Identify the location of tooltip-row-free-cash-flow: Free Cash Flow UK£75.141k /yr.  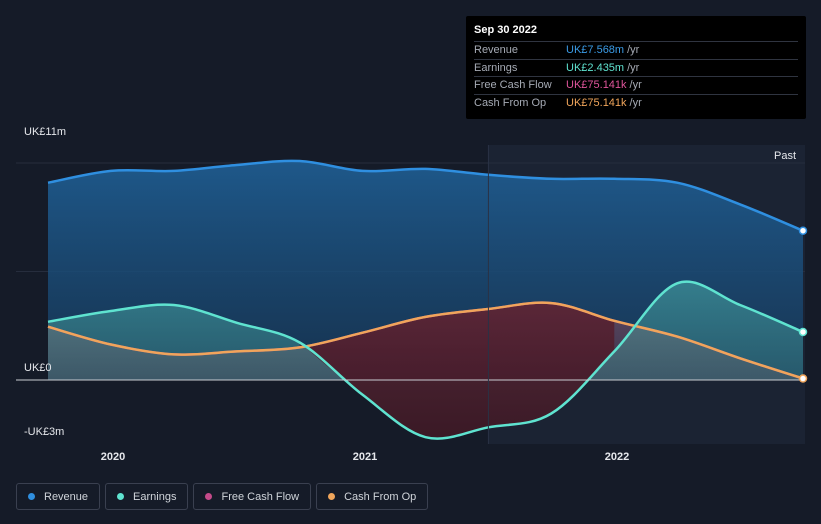
(636, 85).